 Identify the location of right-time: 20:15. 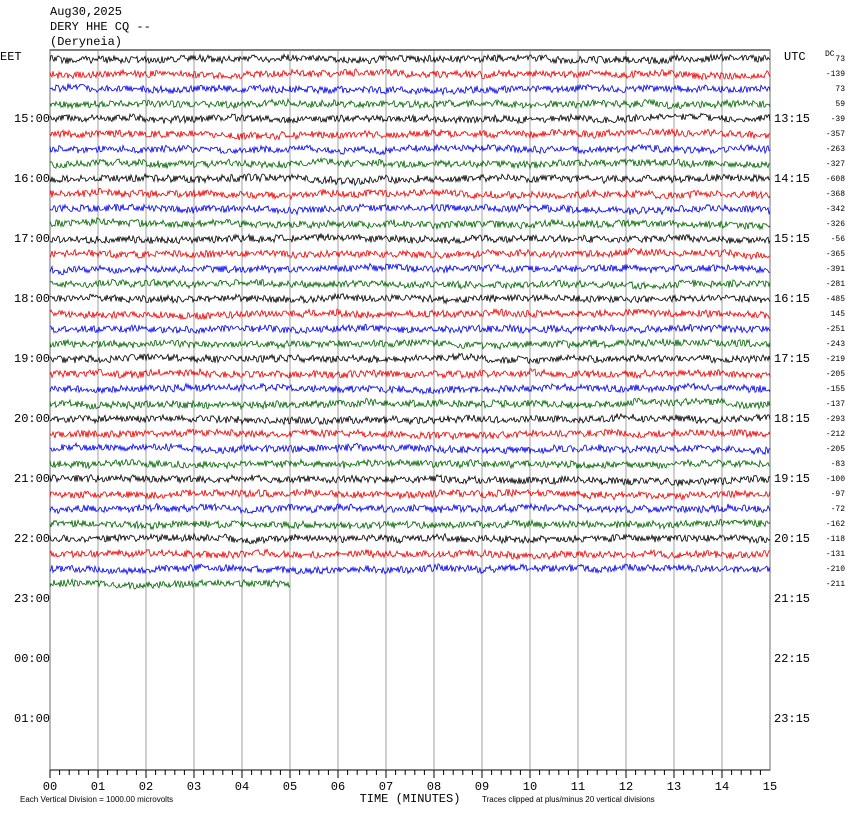
(792, 539).